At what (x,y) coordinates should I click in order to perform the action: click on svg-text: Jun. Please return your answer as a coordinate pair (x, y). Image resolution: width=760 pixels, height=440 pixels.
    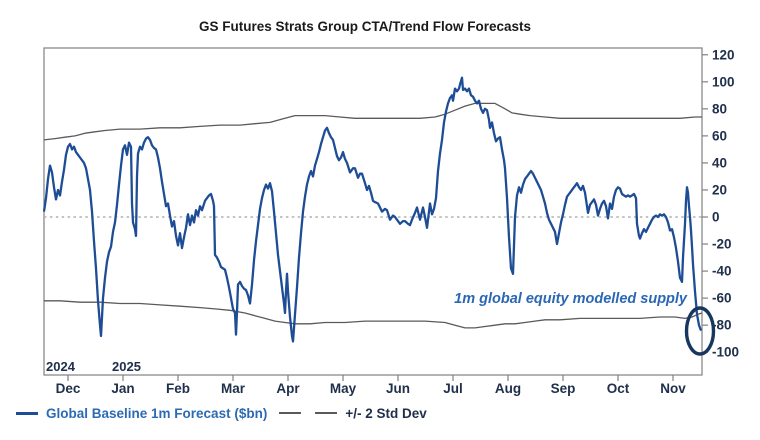
    Looking at the image, I should click on (398, 388).